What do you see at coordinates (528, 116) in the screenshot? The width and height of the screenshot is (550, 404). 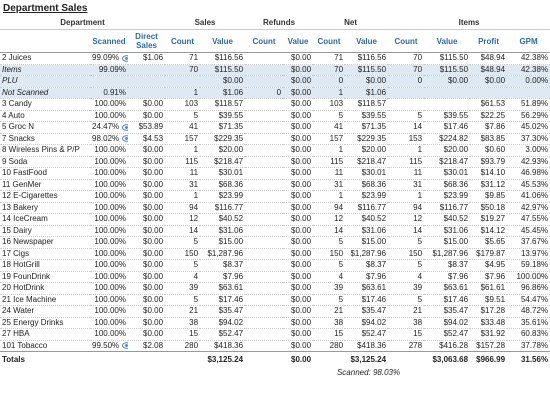 I see `cell: 56.29%` at bounding box center [528, 116].